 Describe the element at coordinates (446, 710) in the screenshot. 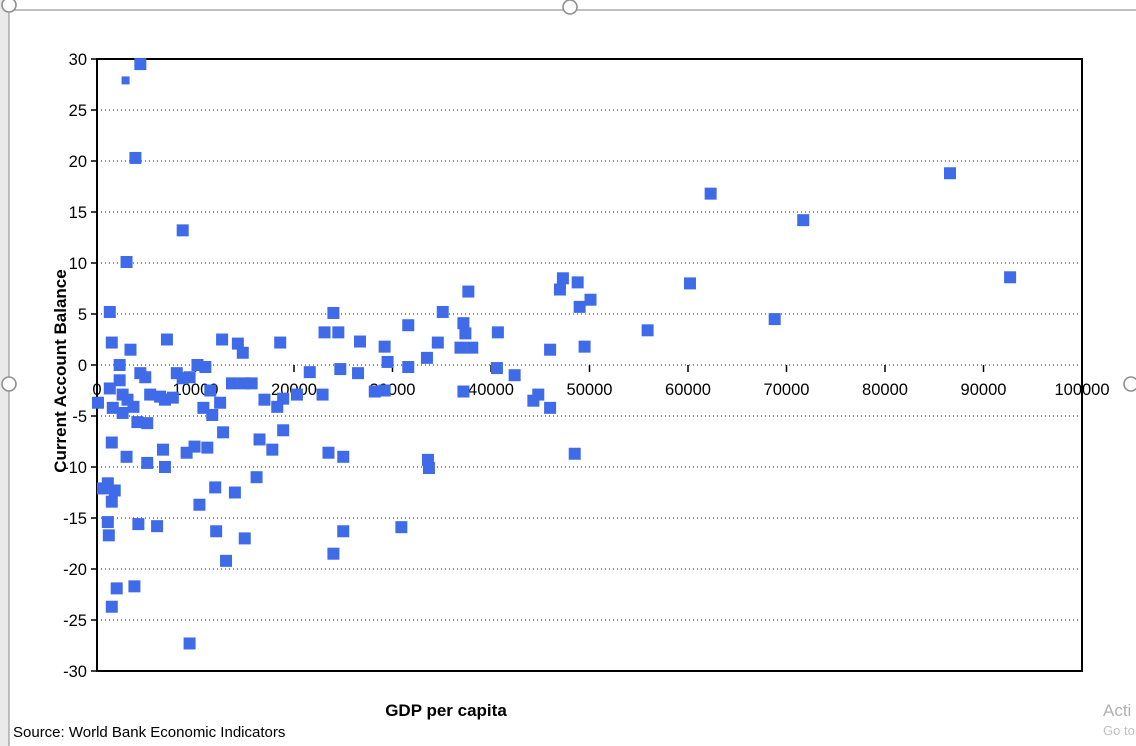

I see `x-axis-title: GDP per capita` at that location.